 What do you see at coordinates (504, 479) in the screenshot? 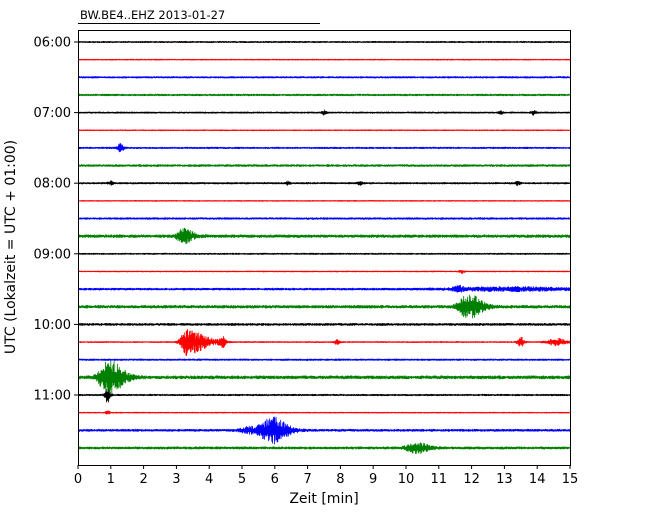
I see `x-tick-label: 13` at bounding box center [504, 479].